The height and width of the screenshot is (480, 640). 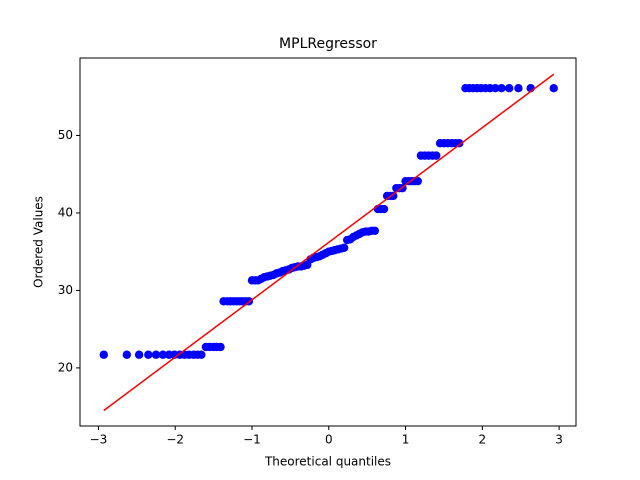 I want to click on y-tick-label: 40, so click(x=65, y=212).